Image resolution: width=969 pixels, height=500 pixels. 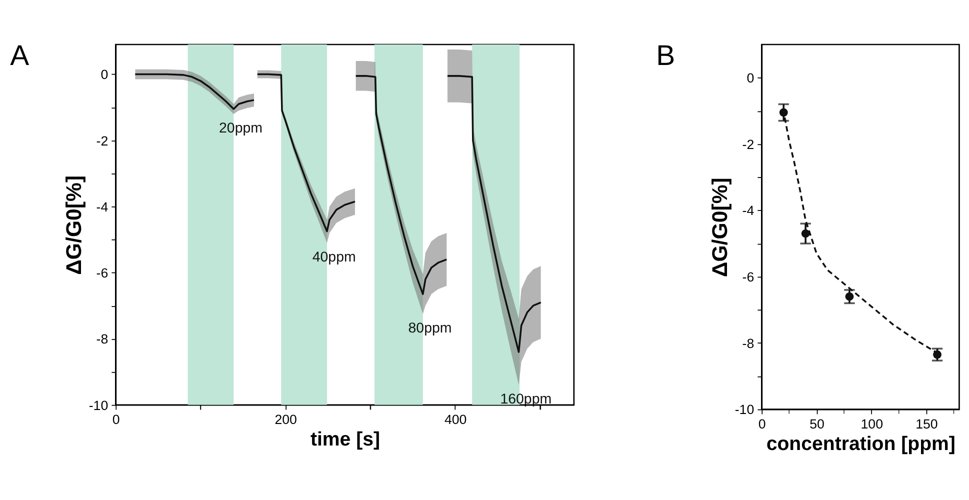 What do you see at coordinates (455, 420) in the screenshot?
I see `x-tick-label: 400` at bounding box center [455, 420].